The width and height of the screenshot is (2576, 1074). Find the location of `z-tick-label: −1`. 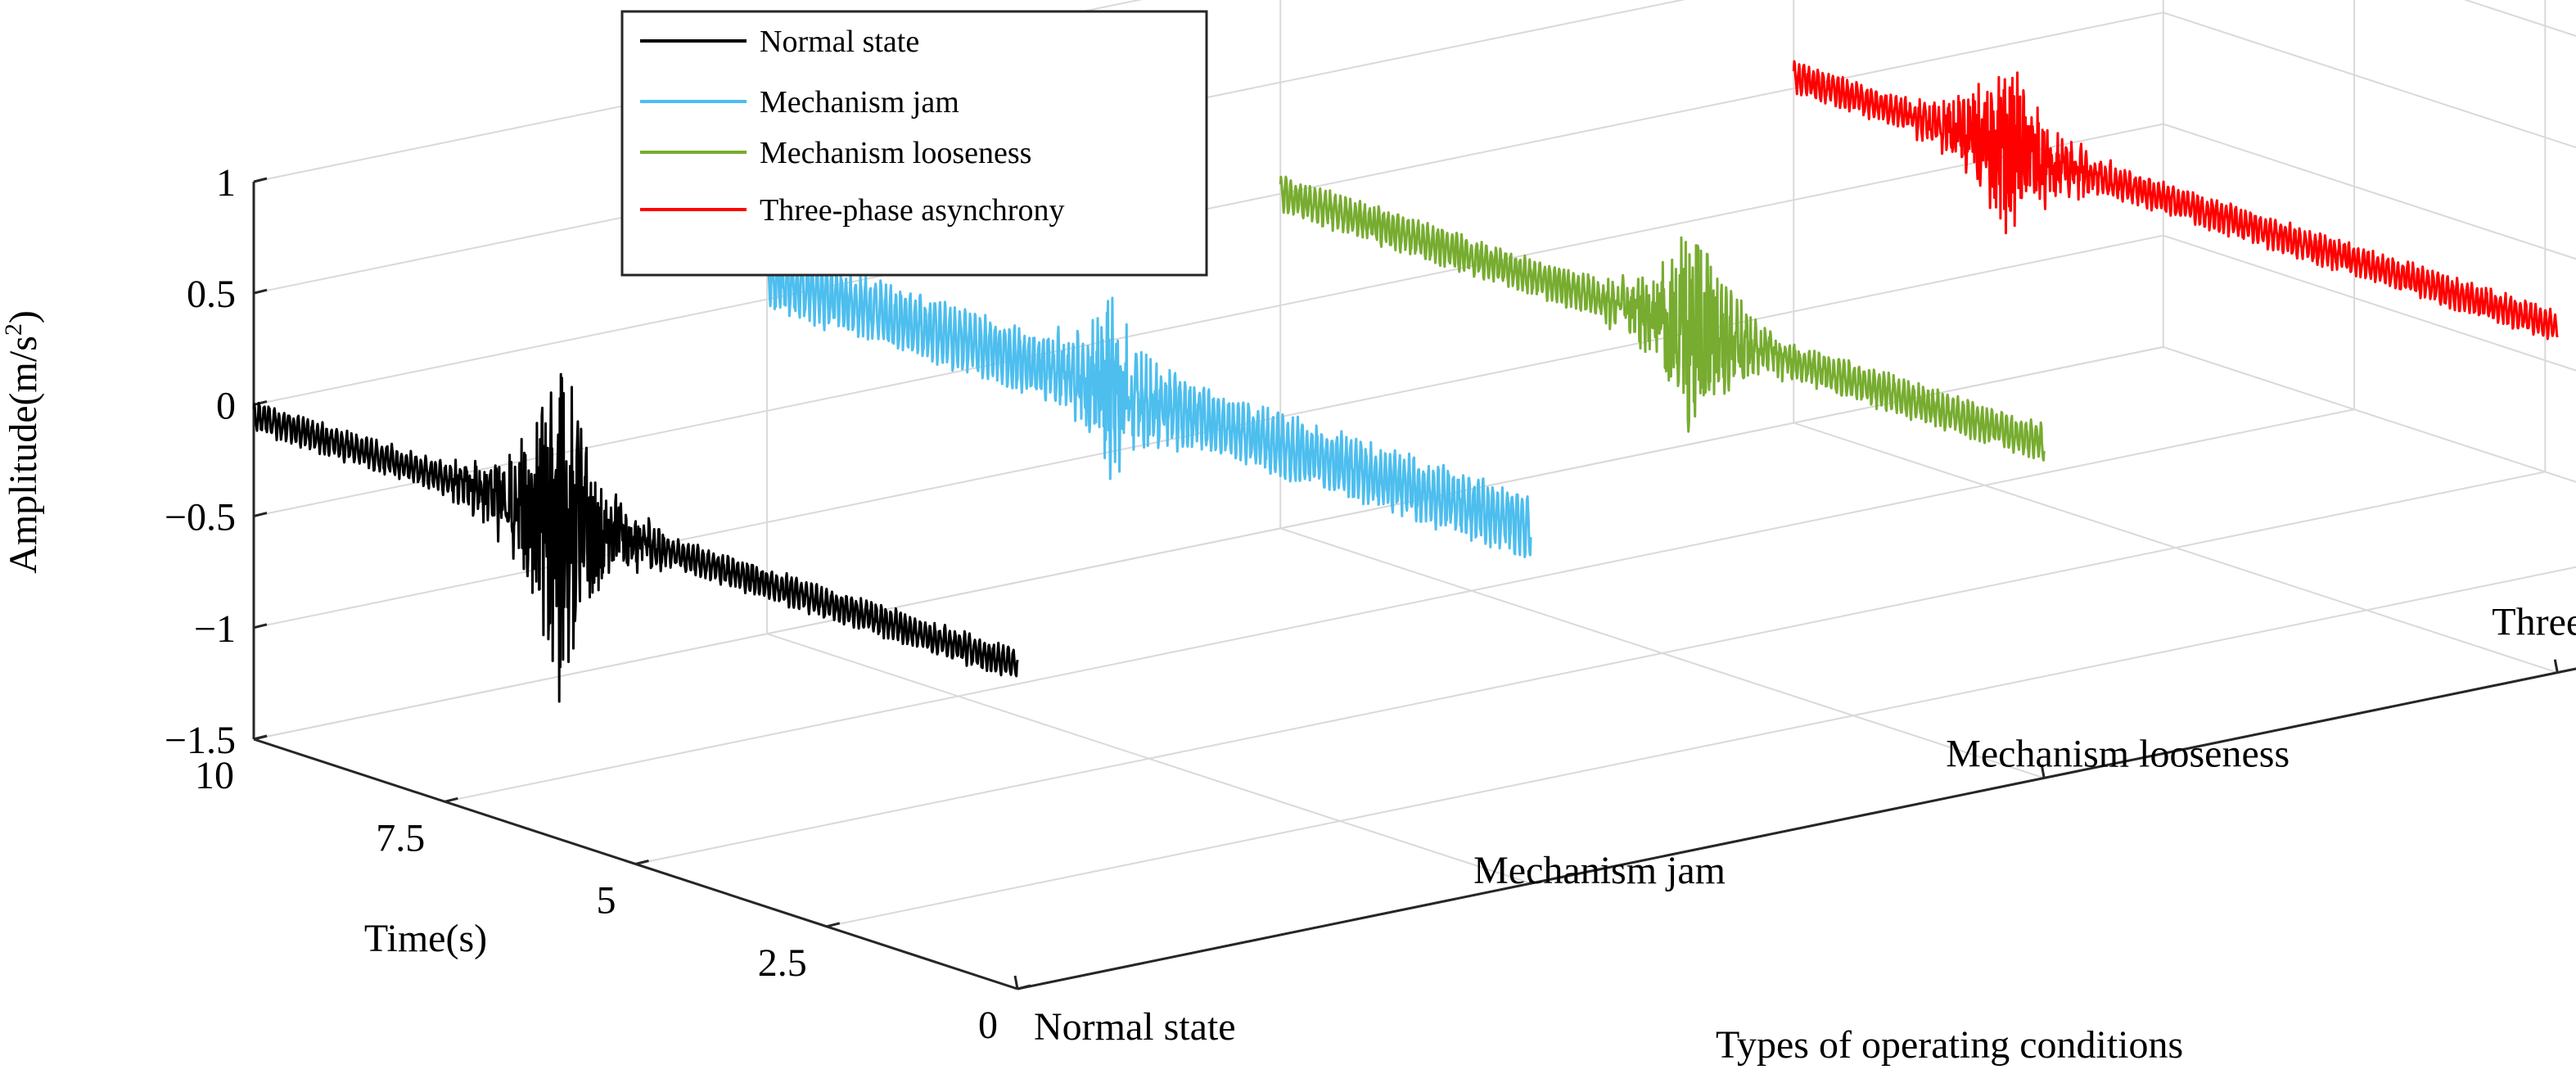

z-tick-label: −1 is located at coordinates (215, 629).